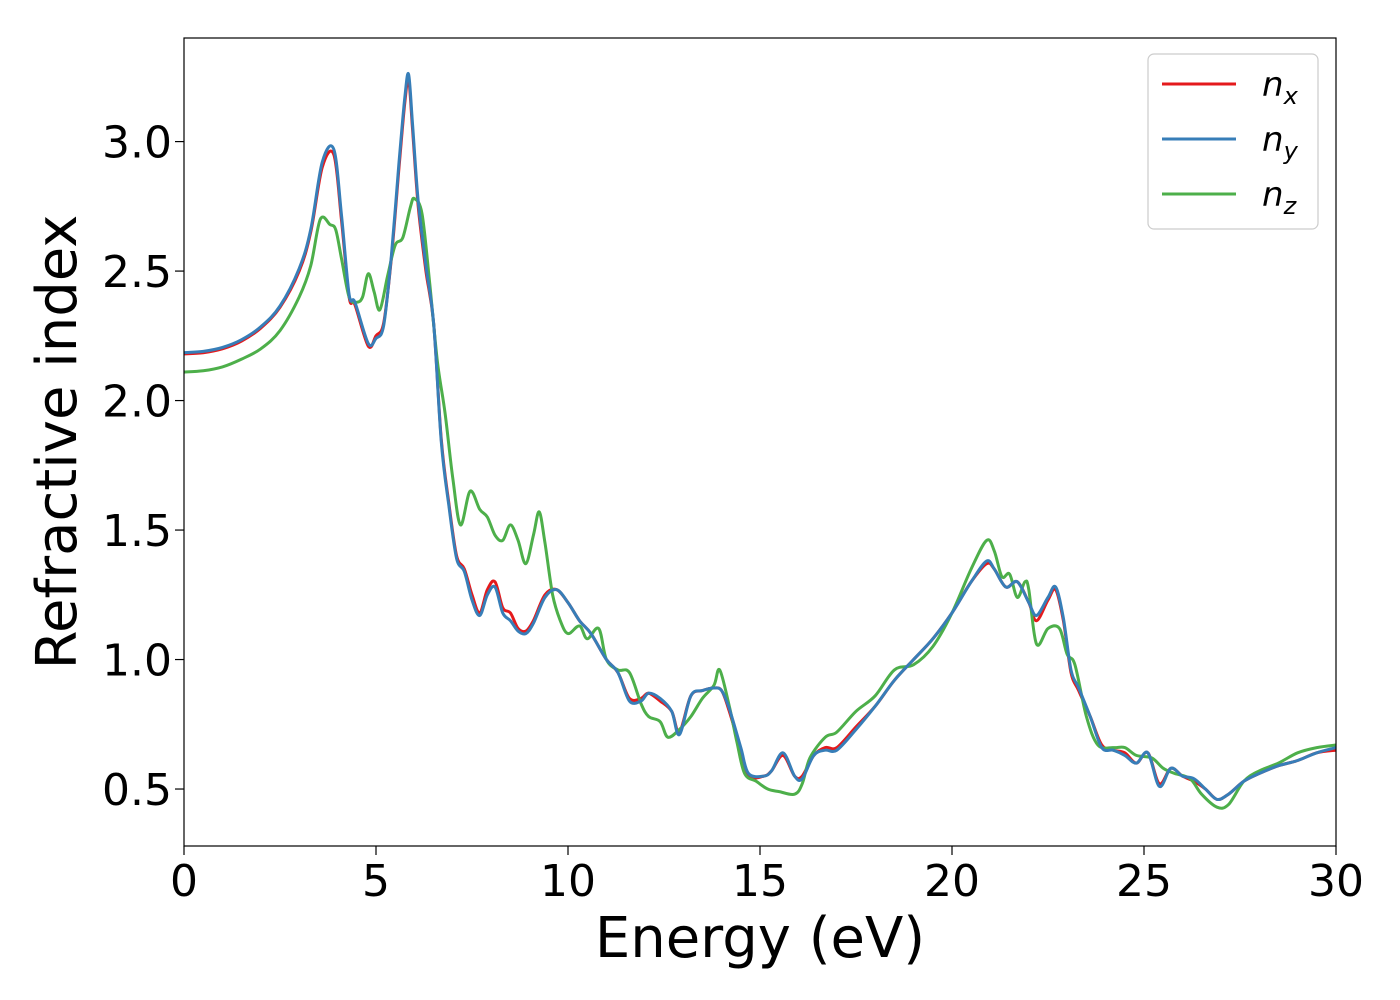 The height and width of the screenshot is (1000, 1400). I want to click on legend-label-nz: nz, so click(1280, 197).